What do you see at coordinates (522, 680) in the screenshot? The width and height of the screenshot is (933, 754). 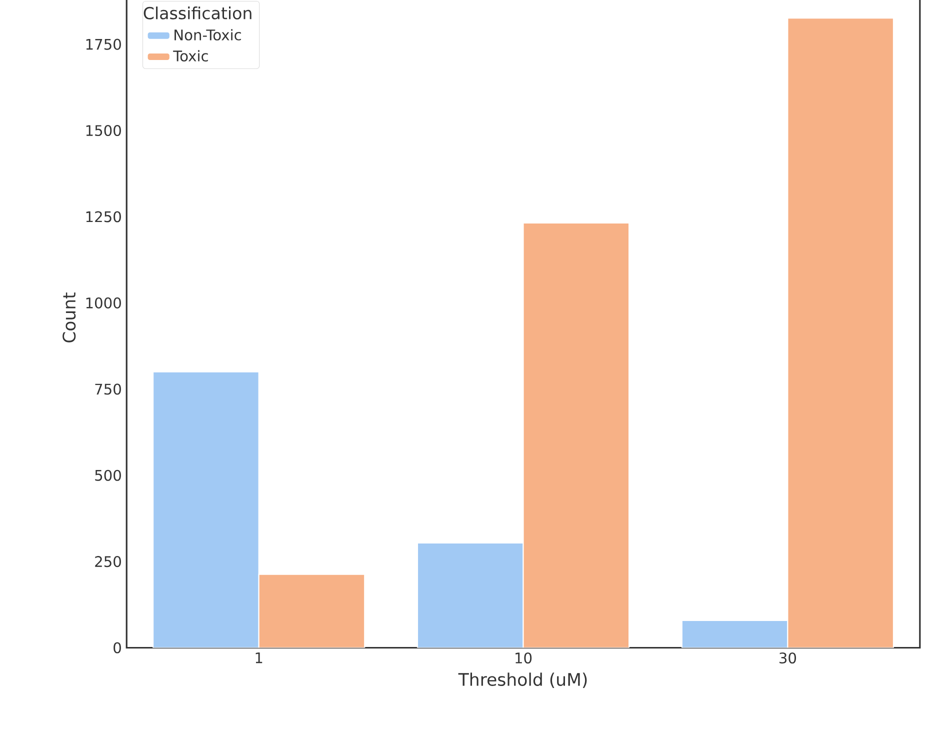 I see `x-axis-title: Threshold (uM)` at bounding box center [522, 680].